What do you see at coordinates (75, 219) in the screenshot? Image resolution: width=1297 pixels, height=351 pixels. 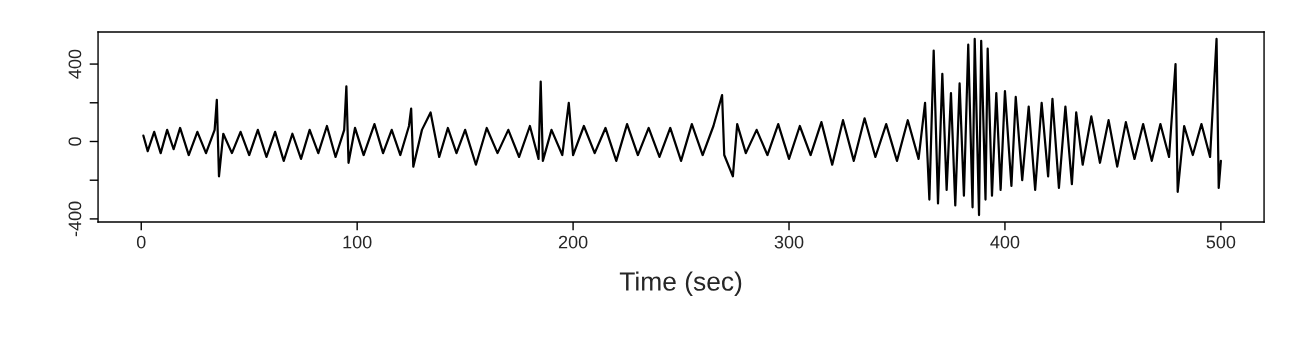 I see `y-tick-label: -400` at bounding box center [75, 219].